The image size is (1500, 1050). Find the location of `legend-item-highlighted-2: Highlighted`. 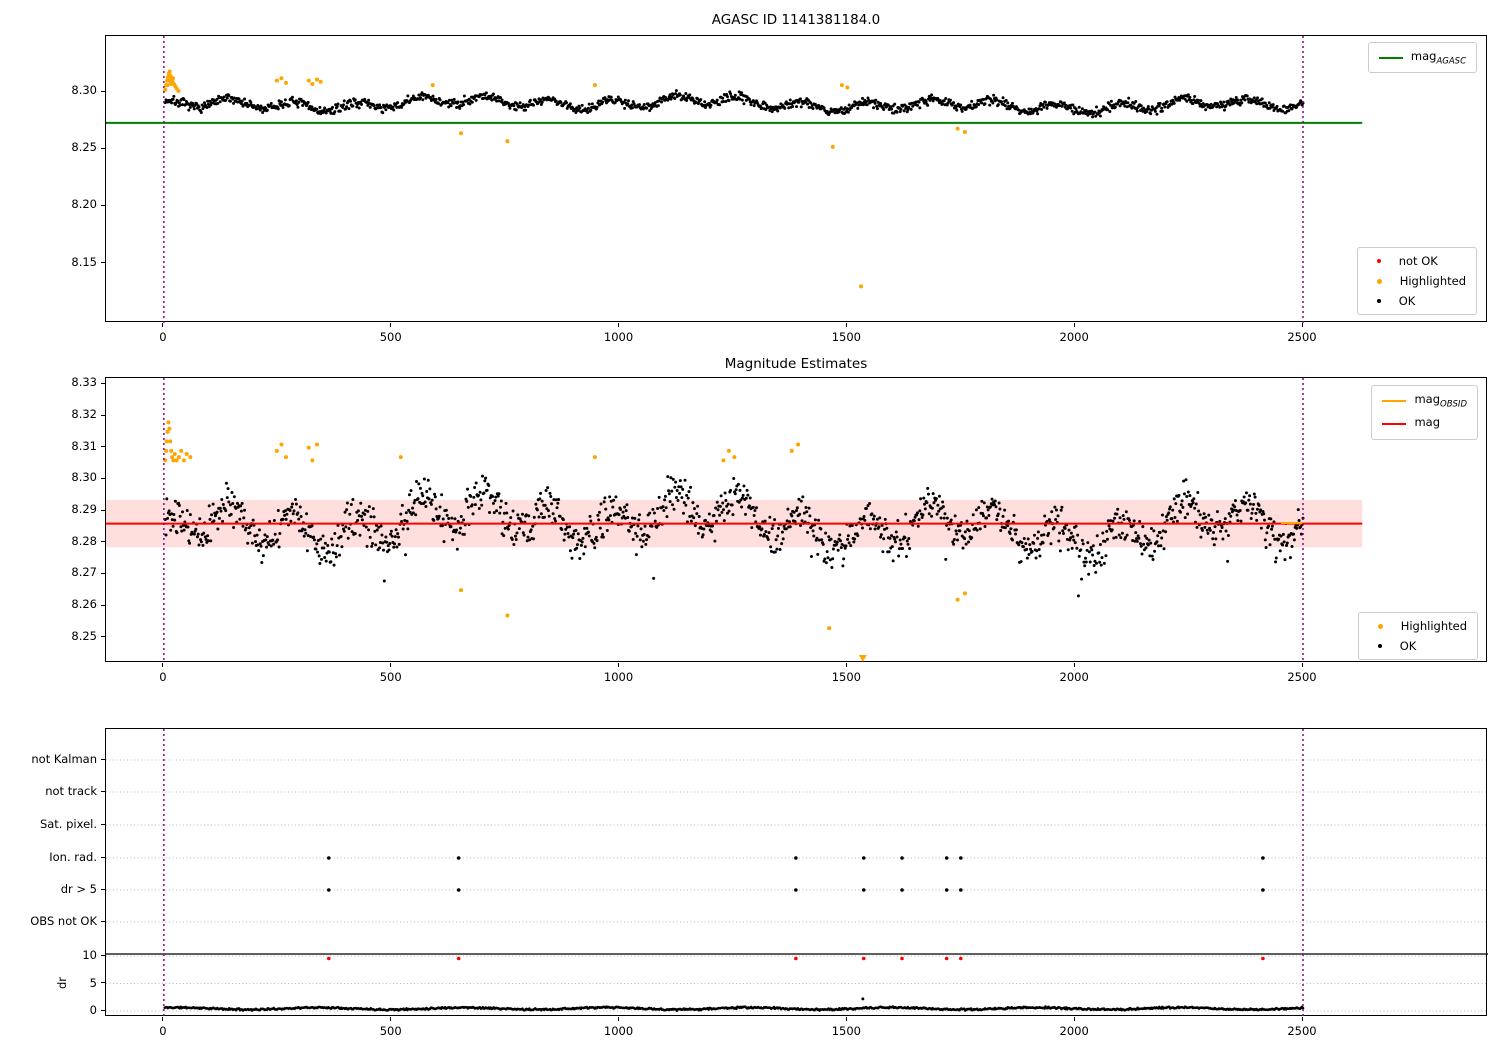

legend-item-highlighted-2: Highlighted is located at coordinates (1418, 626).